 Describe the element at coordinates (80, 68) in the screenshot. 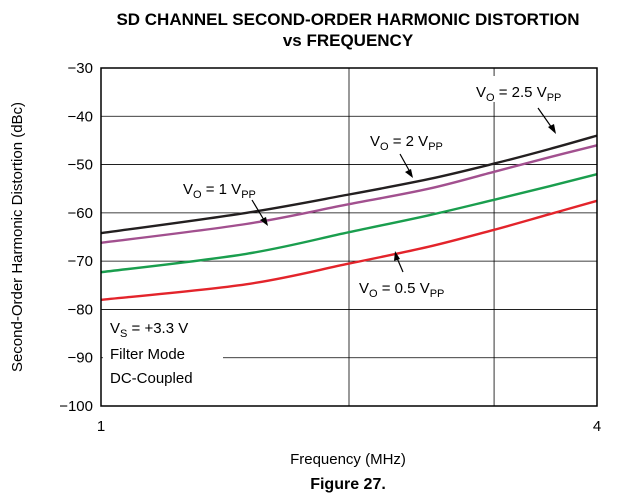

I see `y-tick-label: −30` at that location.